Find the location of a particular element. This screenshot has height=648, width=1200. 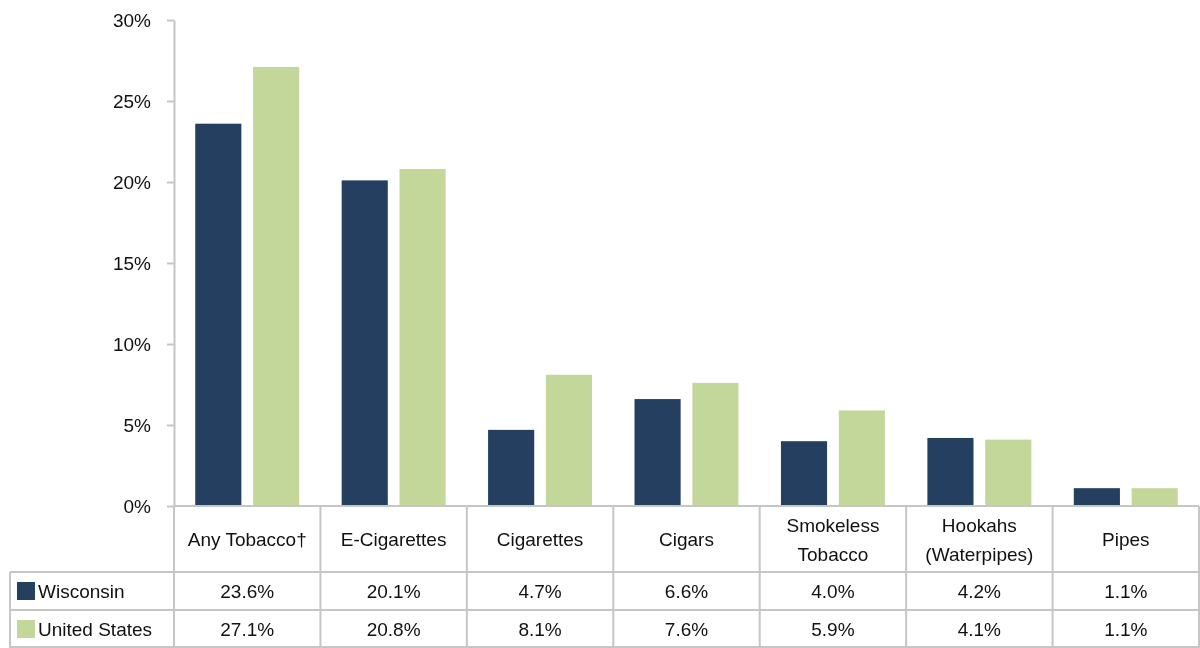

legend-label: Wisconsin is located at coordinates (81, 591).